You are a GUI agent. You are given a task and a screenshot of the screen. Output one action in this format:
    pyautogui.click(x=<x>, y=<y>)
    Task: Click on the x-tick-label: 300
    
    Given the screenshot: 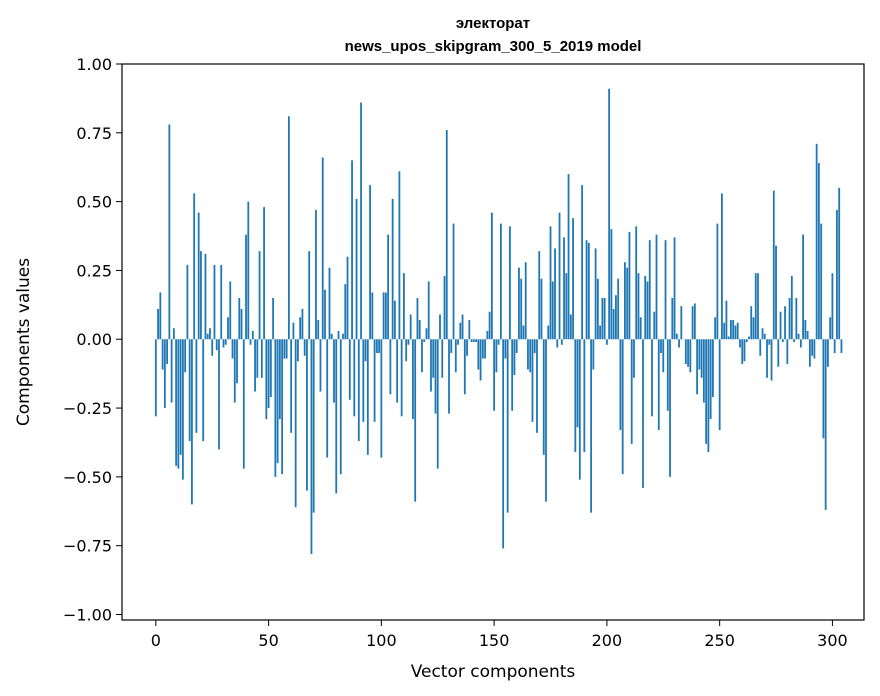 What is the action you would take?
    pyautogui.click(x=832, y=640)
    